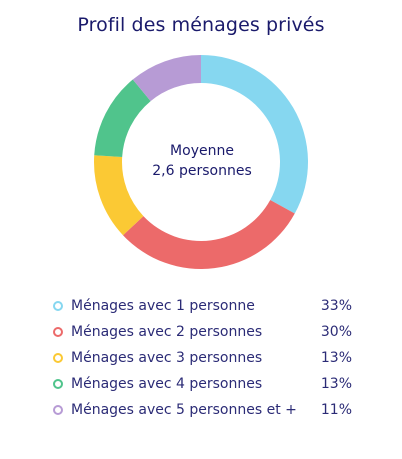  Describe the element at coordinates (184, 410) in the screenshot. I see `legend-label: Ménages avec 5 personnes et +` at that location.